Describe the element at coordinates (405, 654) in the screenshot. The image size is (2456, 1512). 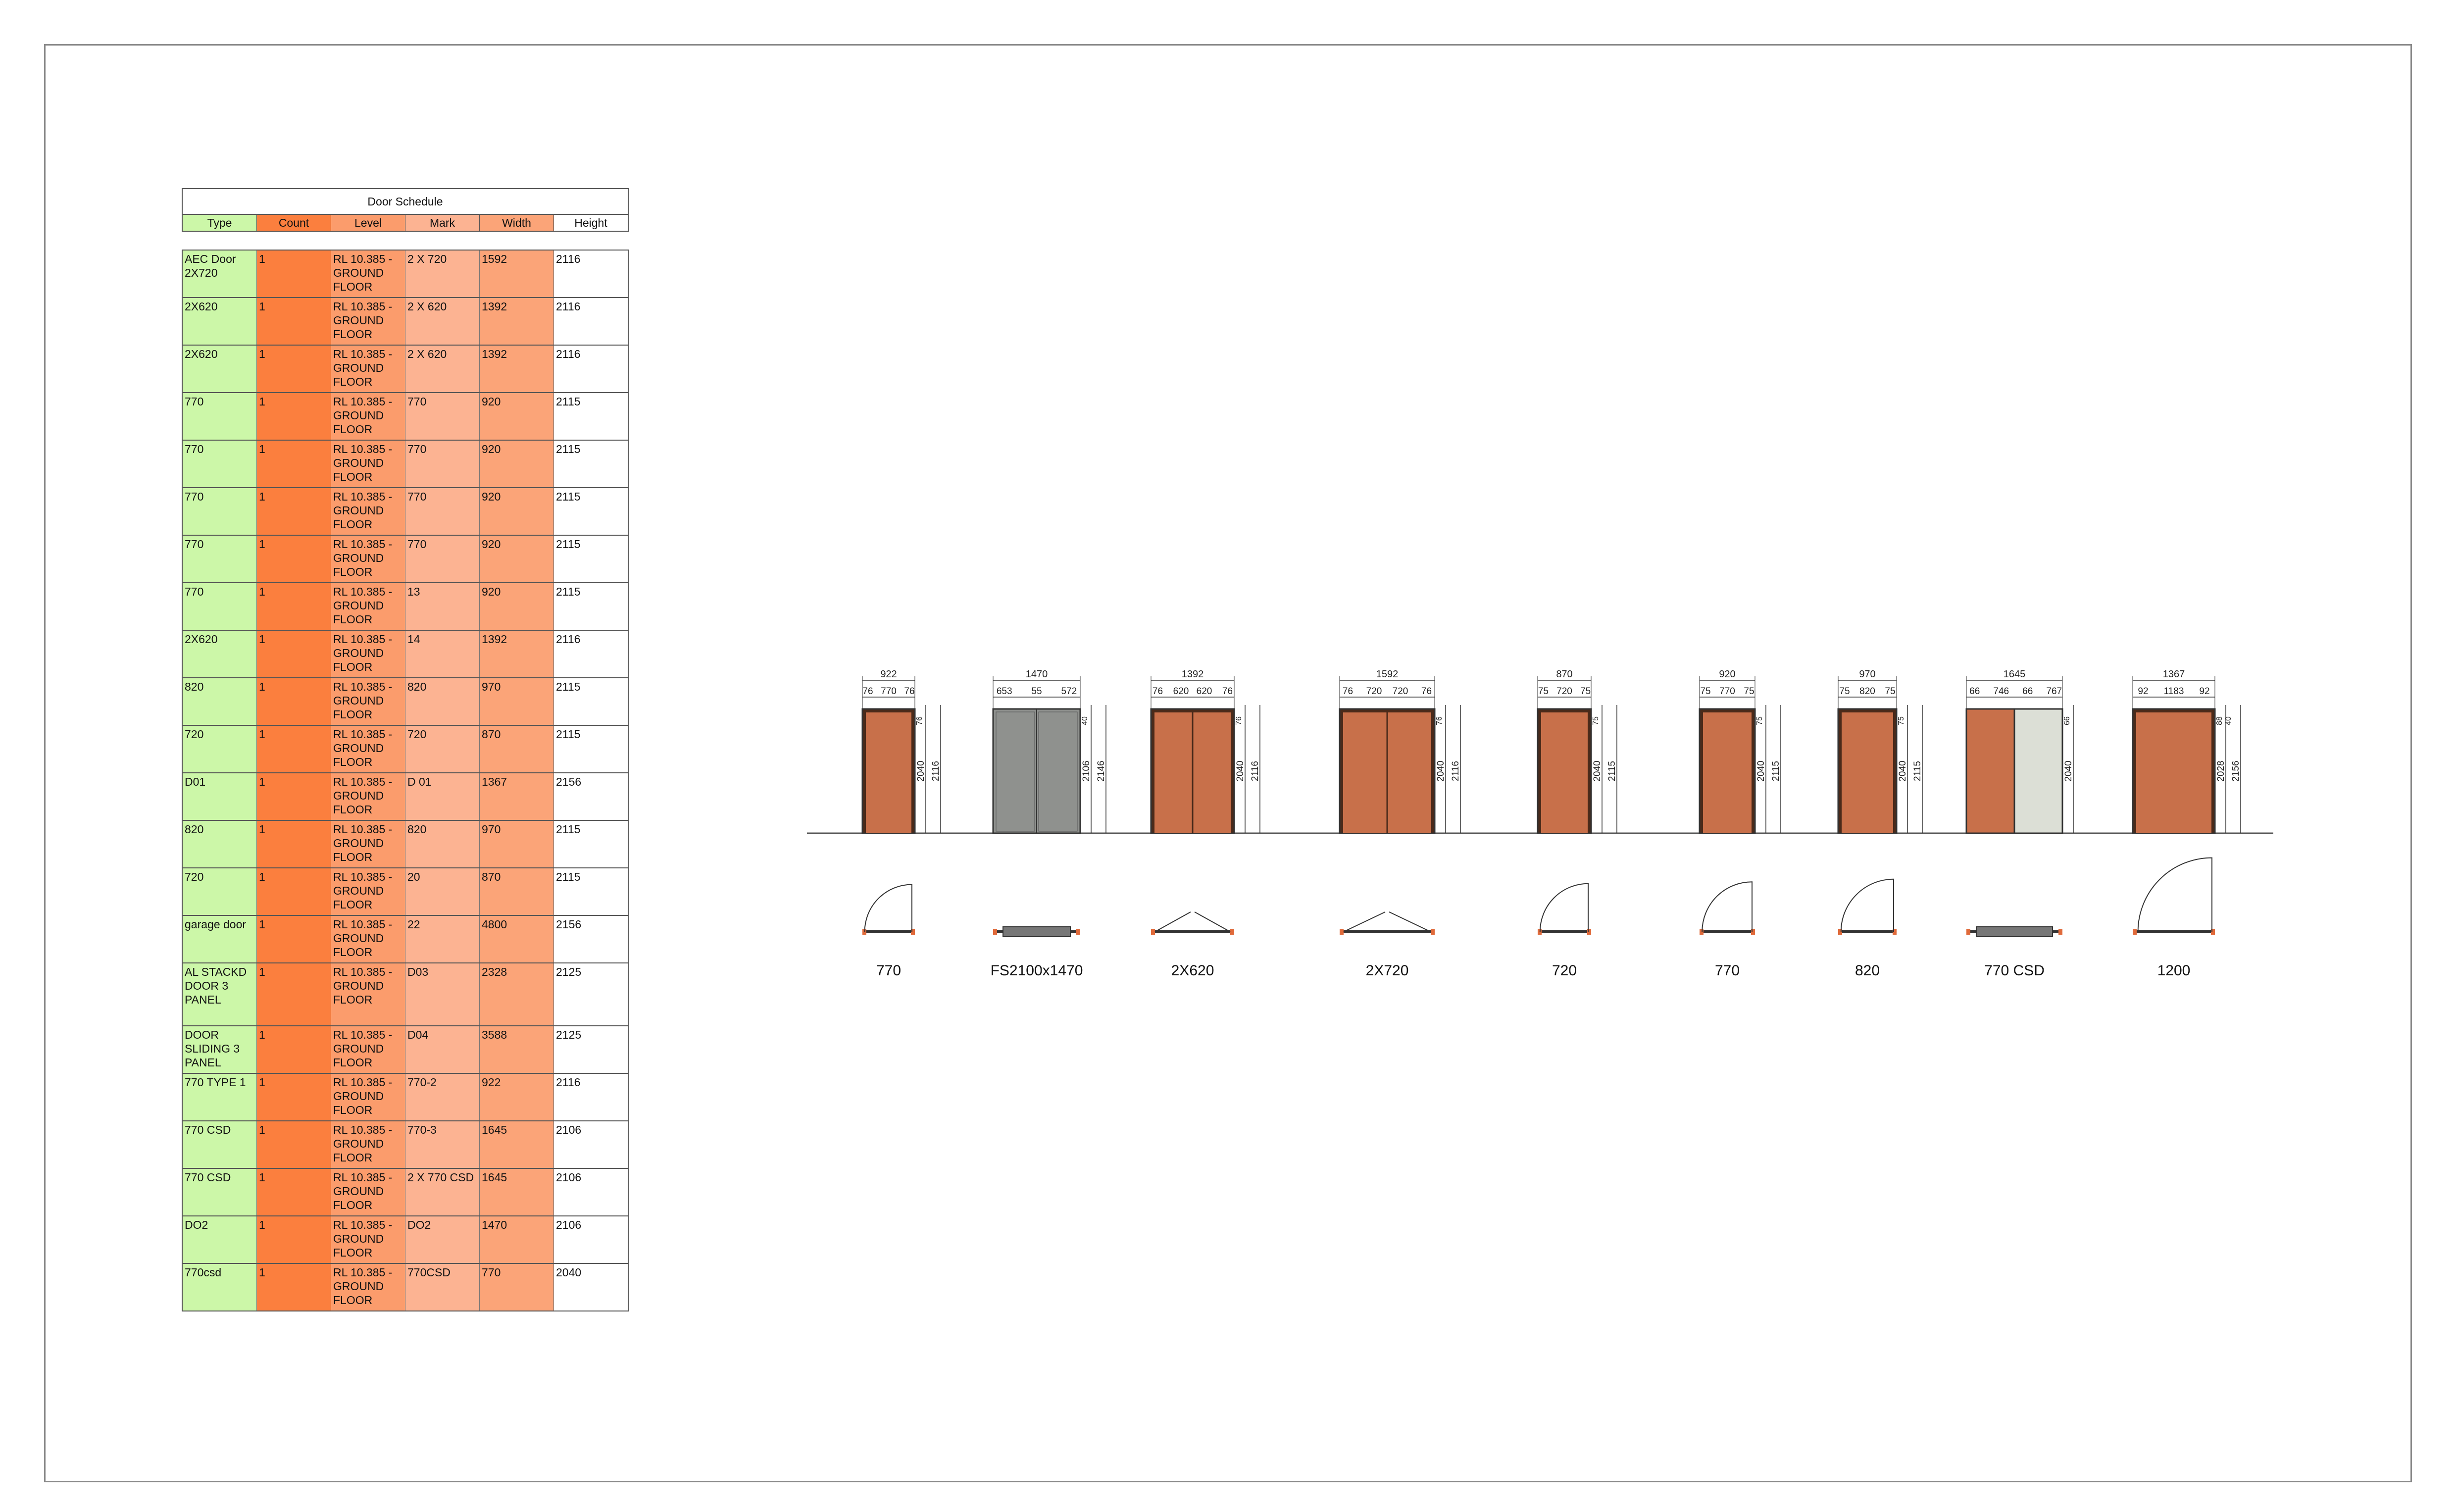
I see `table-row: 2X620 1 RL 10.385 - GROUND FLOOR 14 1392 2116` at that location.